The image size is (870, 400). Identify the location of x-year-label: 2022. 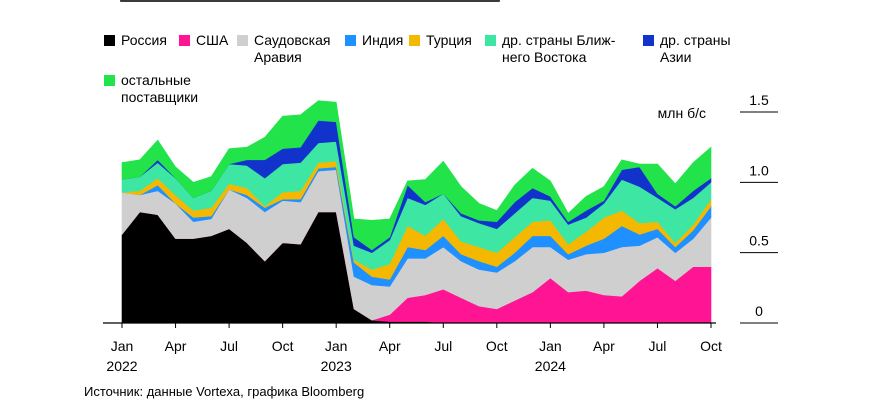
(121, 366).